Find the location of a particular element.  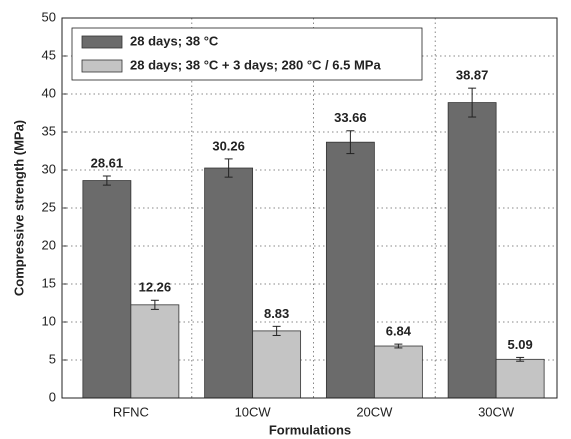

data-label: 6.84 is located at coordinates (399, 331).